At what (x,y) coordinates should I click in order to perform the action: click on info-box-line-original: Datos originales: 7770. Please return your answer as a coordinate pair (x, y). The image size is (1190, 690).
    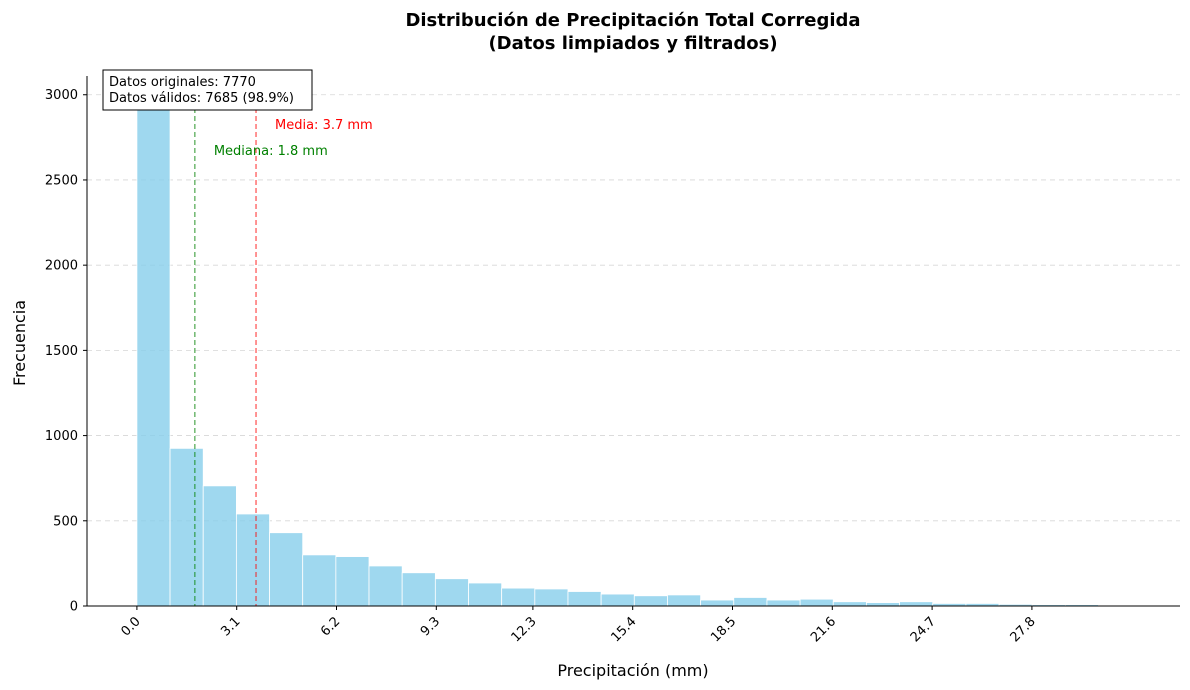
    Looking at the image, I should click on (182, 82).